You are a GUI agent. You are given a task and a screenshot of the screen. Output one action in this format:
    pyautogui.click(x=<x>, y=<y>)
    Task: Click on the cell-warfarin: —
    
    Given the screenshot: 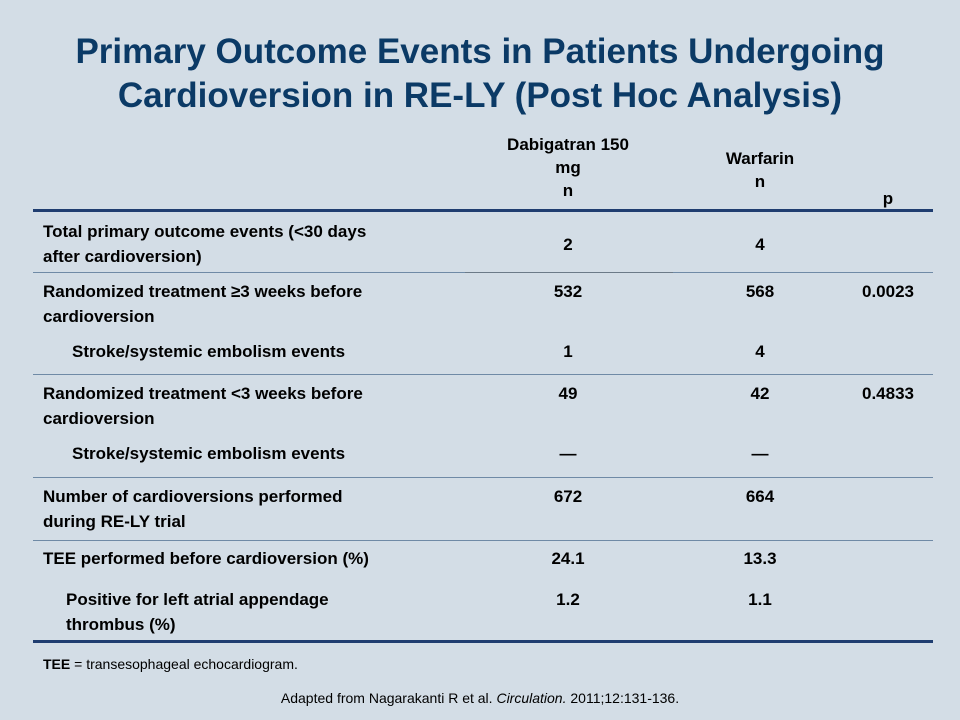 What is the action you would take?
    pyautogui.click(x=760, y=453)
    